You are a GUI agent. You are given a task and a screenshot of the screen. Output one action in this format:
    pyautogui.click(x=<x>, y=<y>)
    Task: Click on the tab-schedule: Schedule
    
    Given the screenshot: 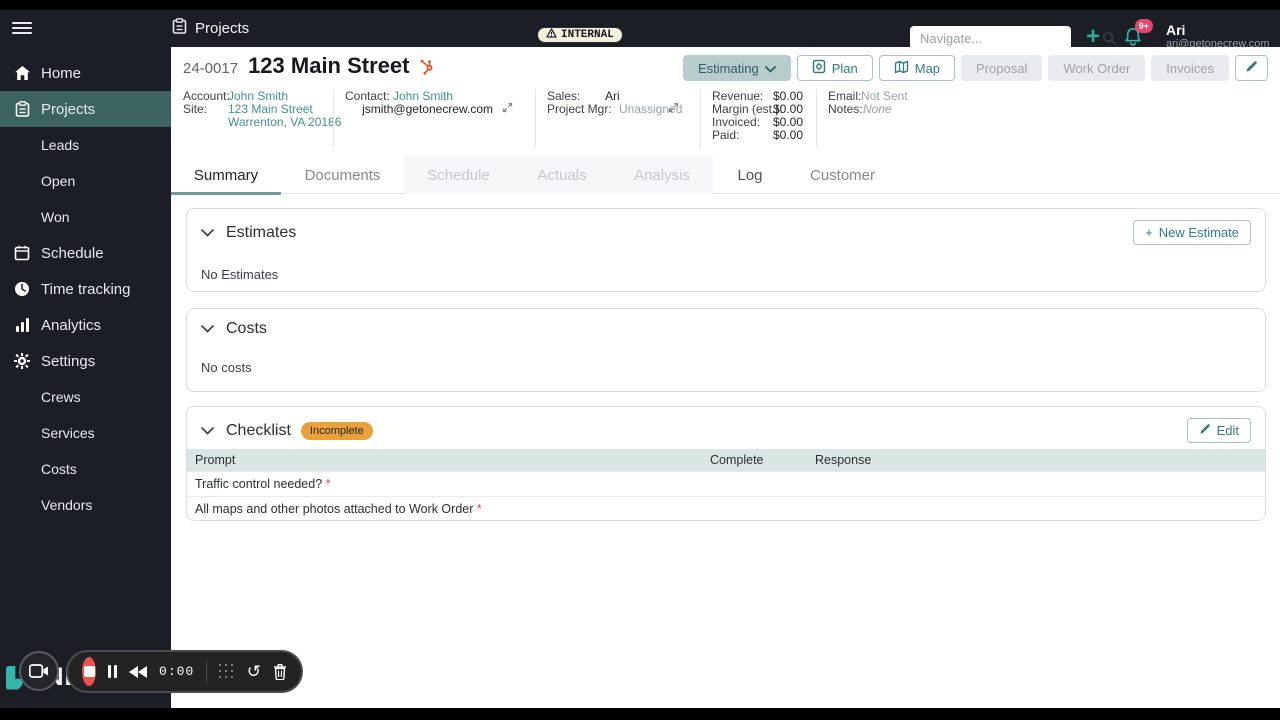 What is the action you would take?
    pyautogui.click(x=458, y=175)
    